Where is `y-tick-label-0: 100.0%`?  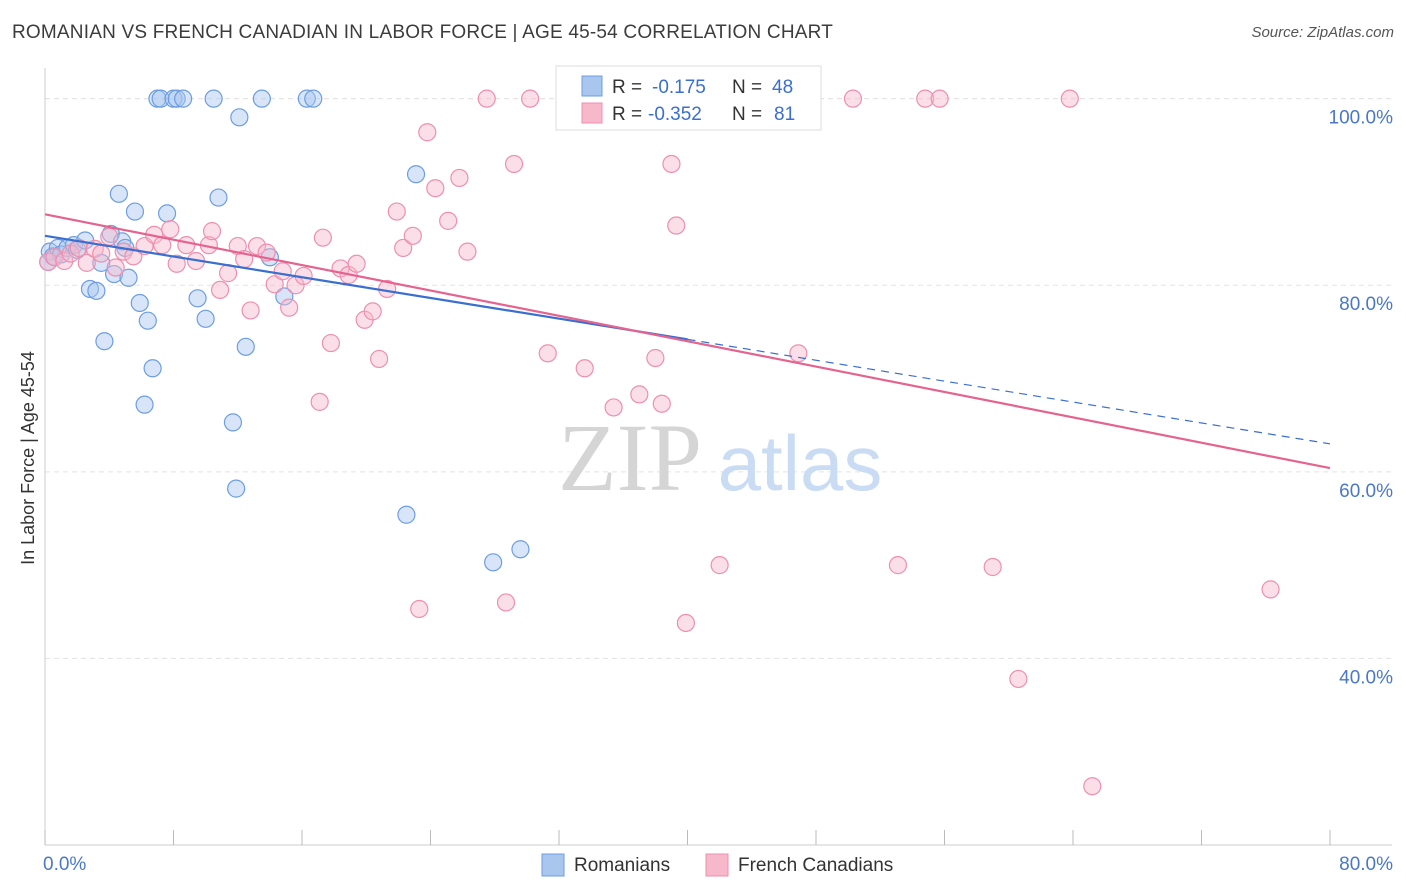 y-tick-label-0: 100.0% is located at coordinates (1361, 118).